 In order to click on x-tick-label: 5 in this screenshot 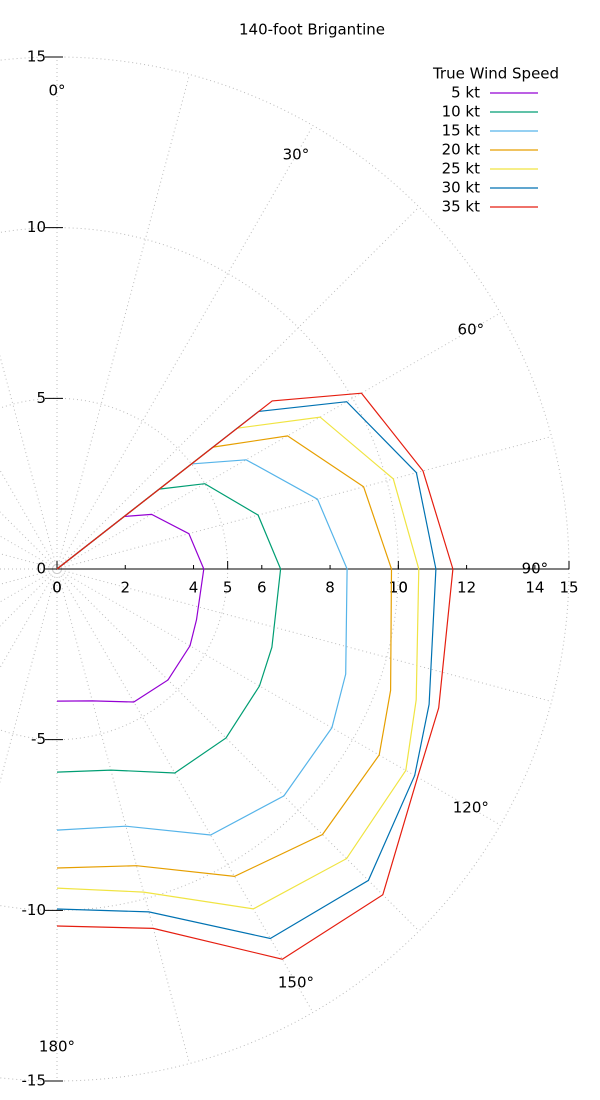, I will do `click(228, 588)`.